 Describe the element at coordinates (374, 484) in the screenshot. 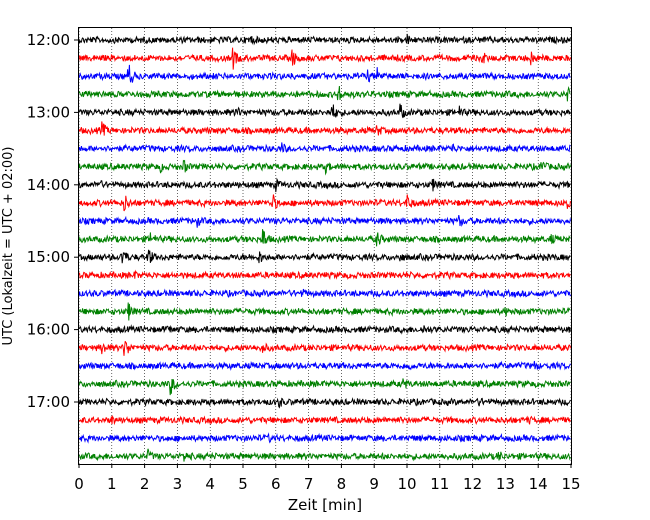

I see `x-tick-label: 9` at that location.